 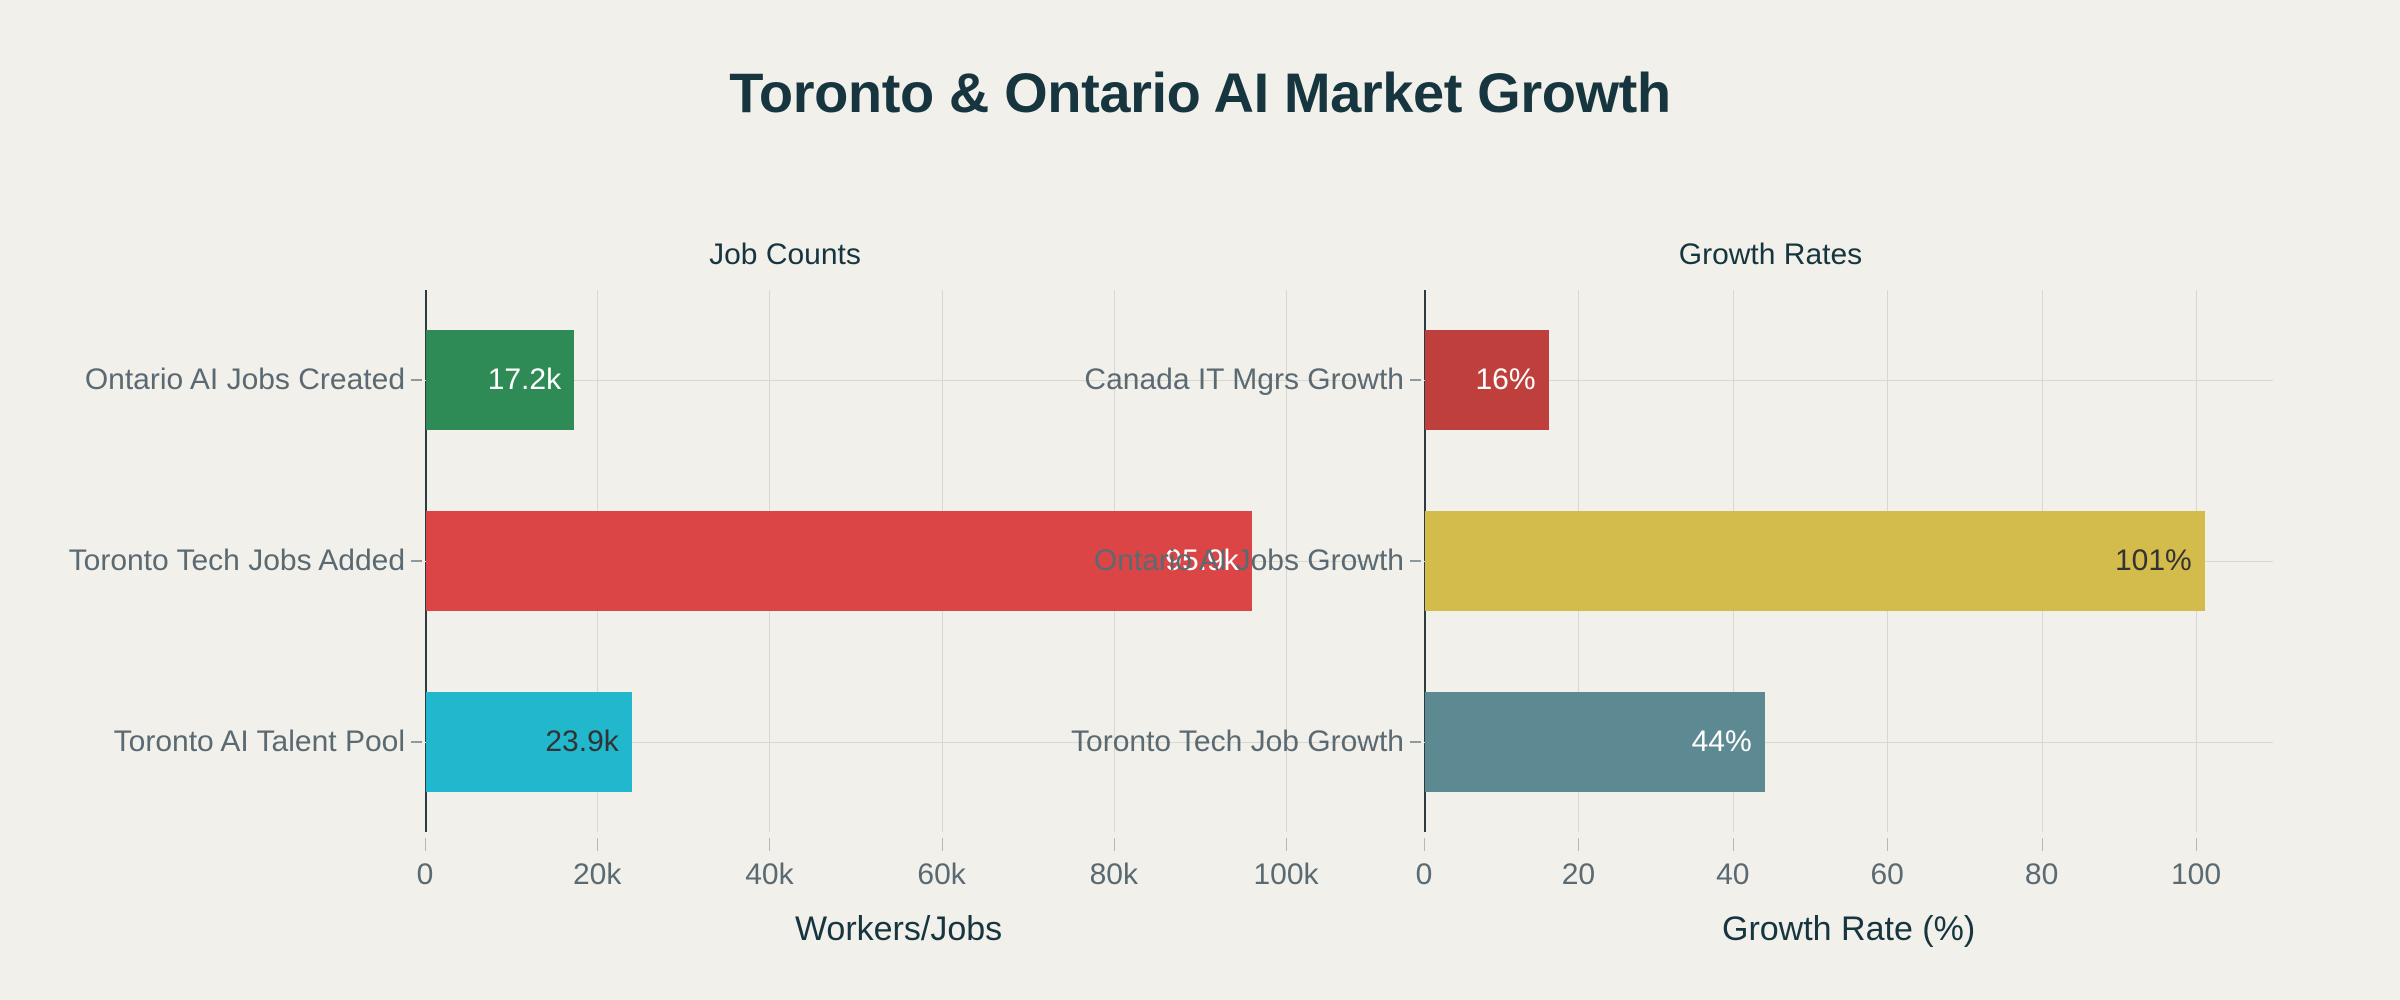 I want to click on y-tick-label-job-counts-1: Toronto Tech Jobs Added, so click(x=236, y=560).